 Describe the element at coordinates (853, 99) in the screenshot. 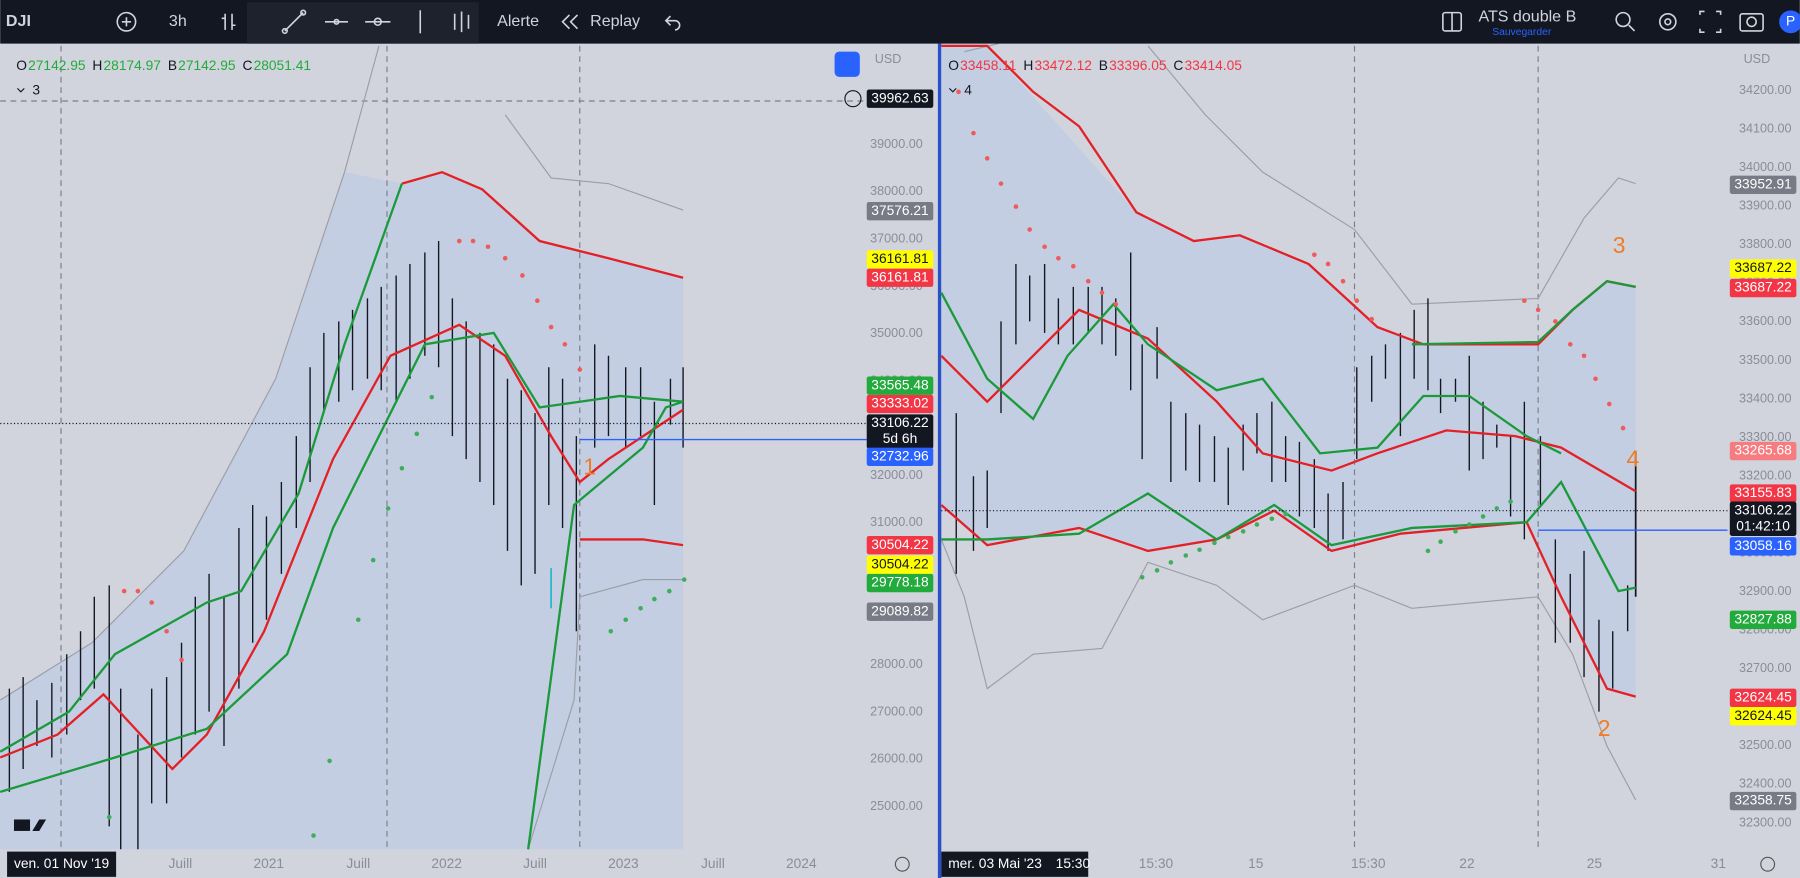

I see `add-button` at that location.